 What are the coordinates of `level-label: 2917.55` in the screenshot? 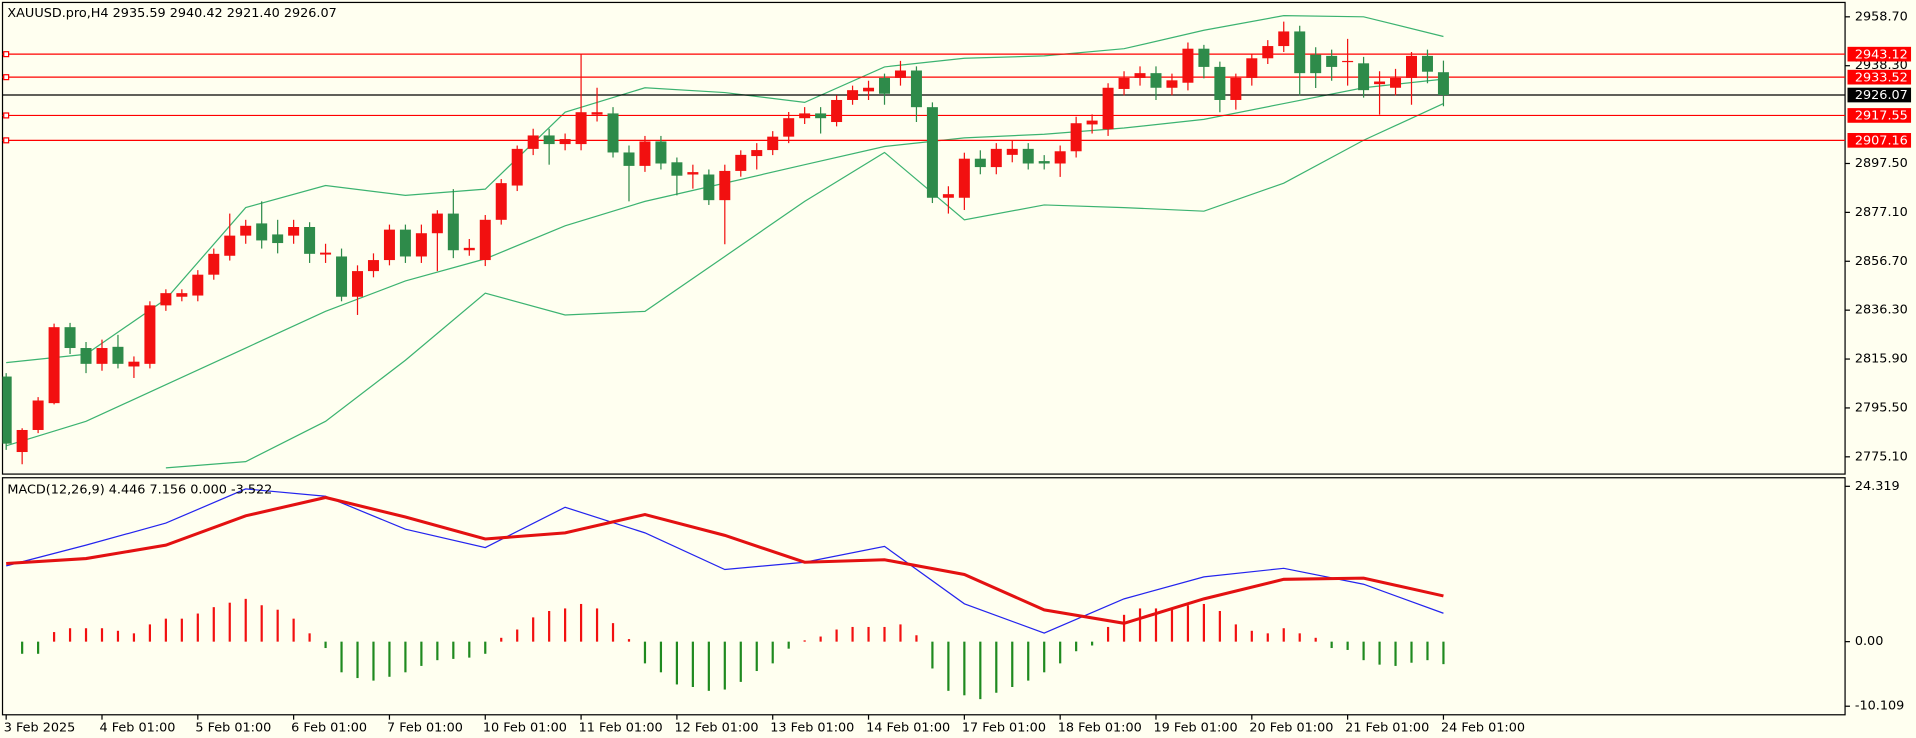 It's located at (1881, 116).